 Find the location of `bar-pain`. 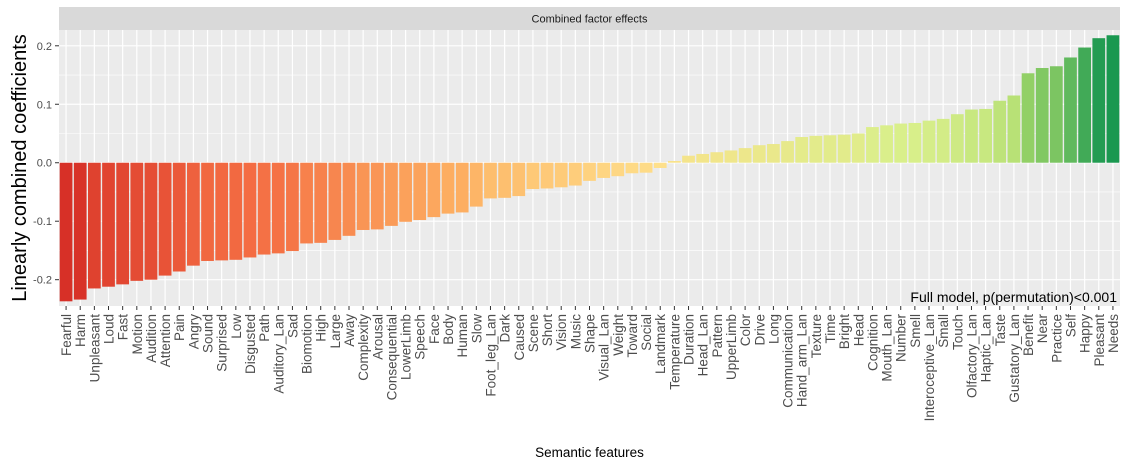

bar-pain is located at coordinates (179, 217).